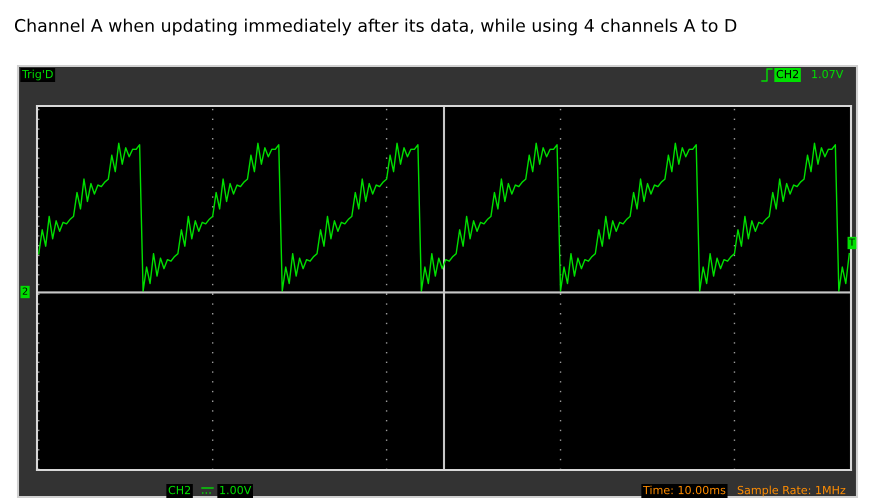 The image size is (875, 499). What do you see at coordinates (375, 27) in the screenshot?
I see `chart-title: Channel A when updating immediately after its data, while using 4 channels A to D` at bounding box center [375, 27].